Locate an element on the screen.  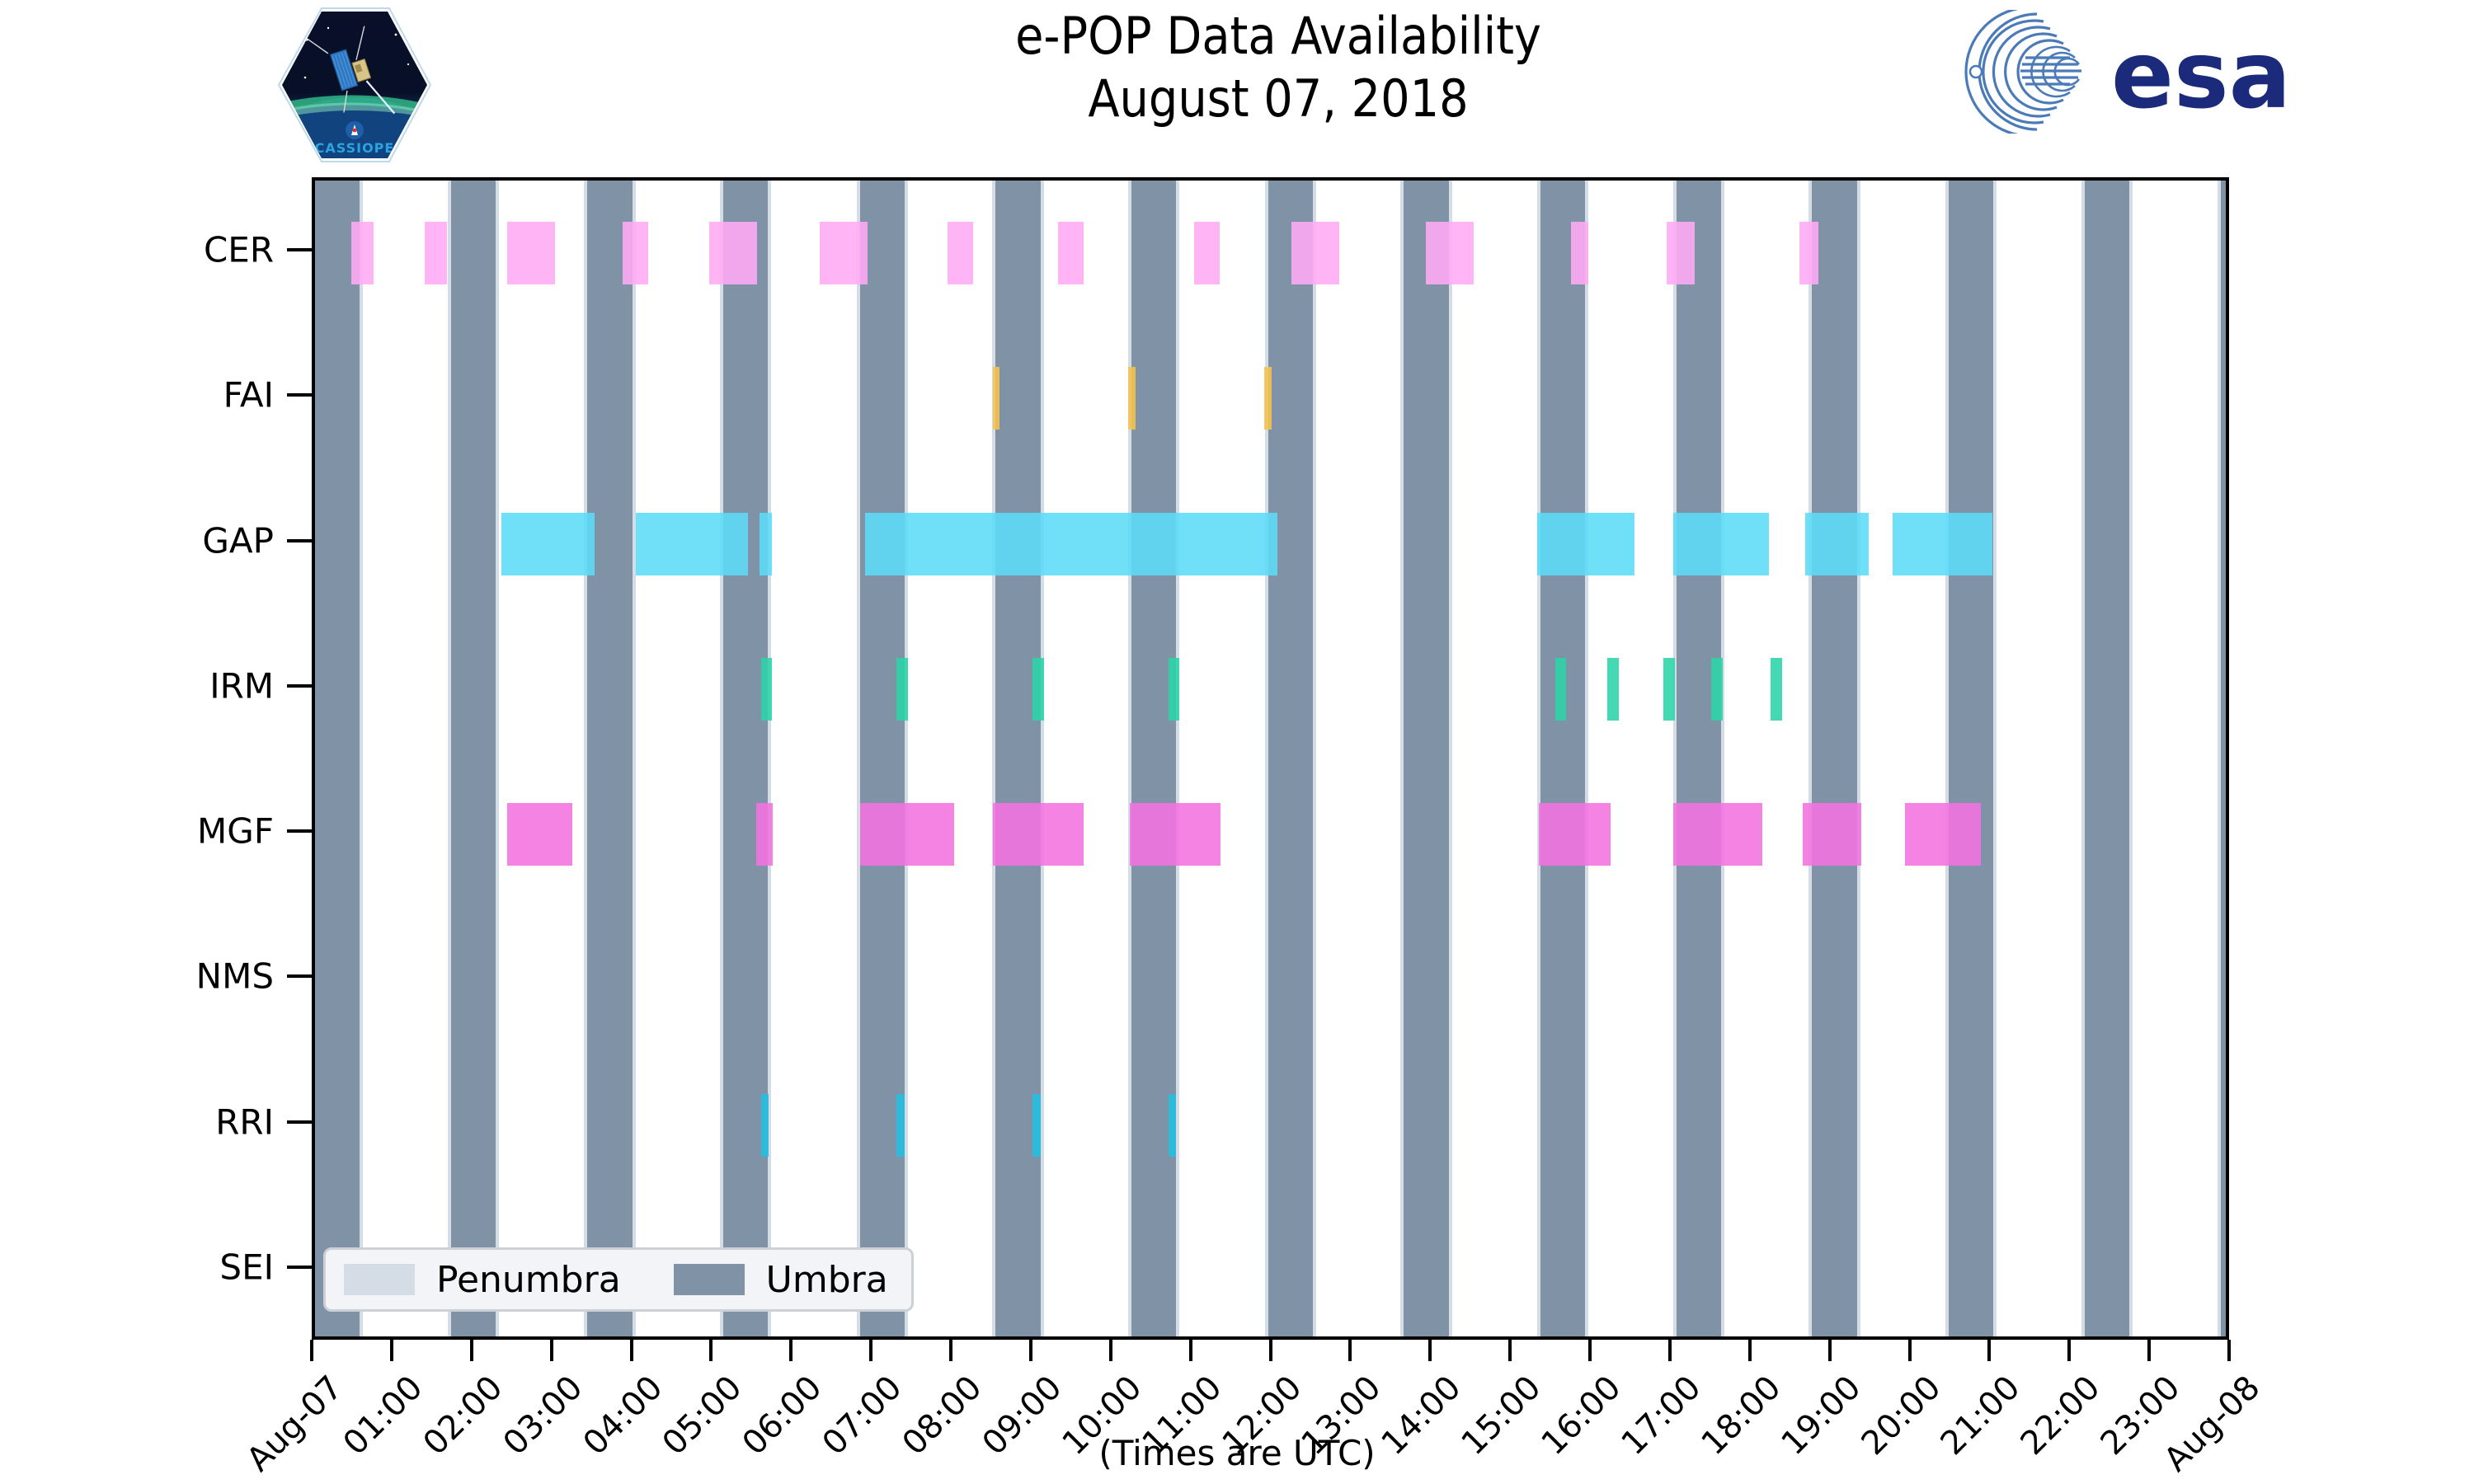
esa-wordmark: esa is located at coordinates (2201, 75).